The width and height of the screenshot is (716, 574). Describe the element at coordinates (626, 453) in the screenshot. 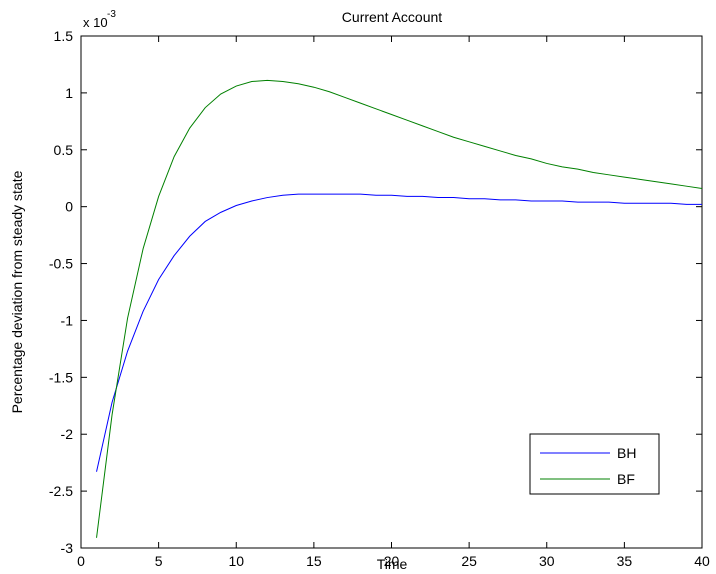

I see `legend-label-bh: BH` at that location.